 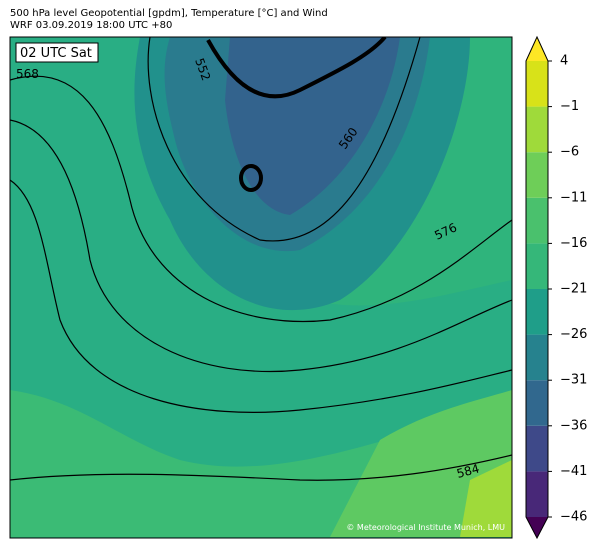 I want to click on colorbar-tick-label: −21, so click(x=573, y=289).